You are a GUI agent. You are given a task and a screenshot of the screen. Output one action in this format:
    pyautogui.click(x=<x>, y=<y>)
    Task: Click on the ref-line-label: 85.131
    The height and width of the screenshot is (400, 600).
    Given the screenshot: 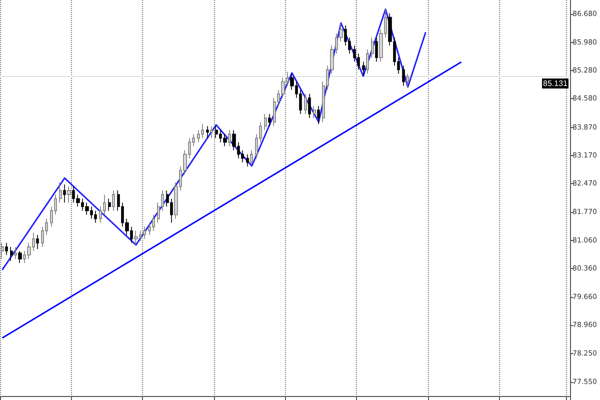 What is the action you would take?
    pyautogui.click(x=555, y=83)
    